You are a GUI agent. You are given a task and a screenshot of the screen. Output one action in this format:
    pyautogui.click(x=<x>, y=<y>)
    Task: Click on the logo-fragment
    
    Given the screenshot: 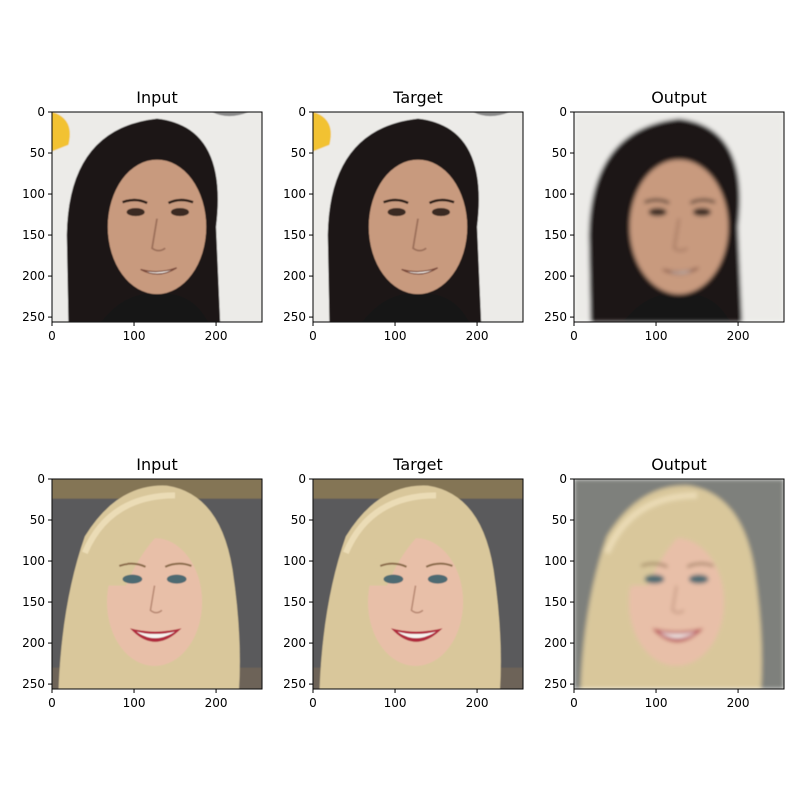 What is the action you would take?
    pyautogui.click(x=322, y=132)
    